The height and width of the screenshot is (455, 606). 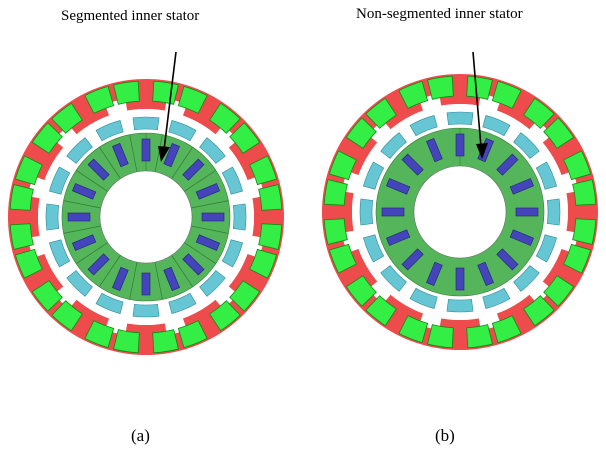 I want to click on label-non-segmented-inner-stator: Non-segmented inner stator, so click(x=439, y=14).